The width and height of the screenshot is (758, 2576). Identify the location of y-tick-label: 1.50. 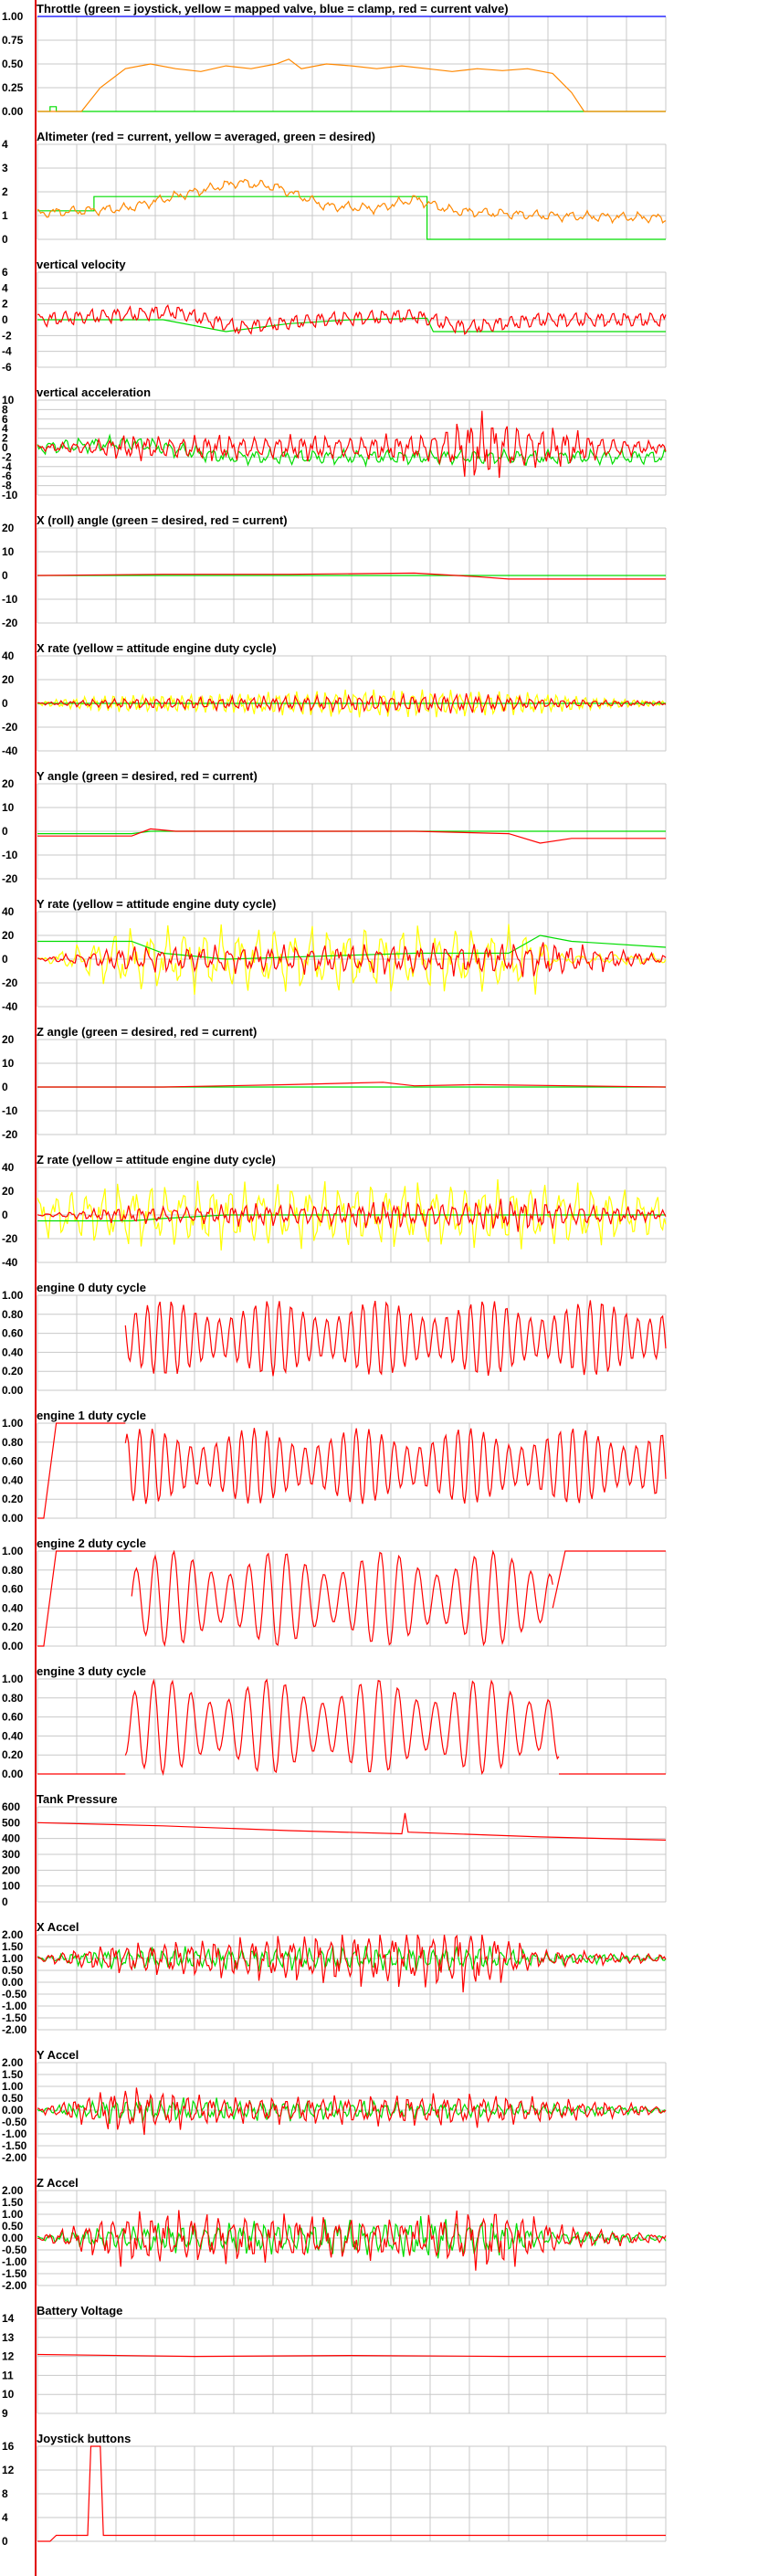
(13, 1947).